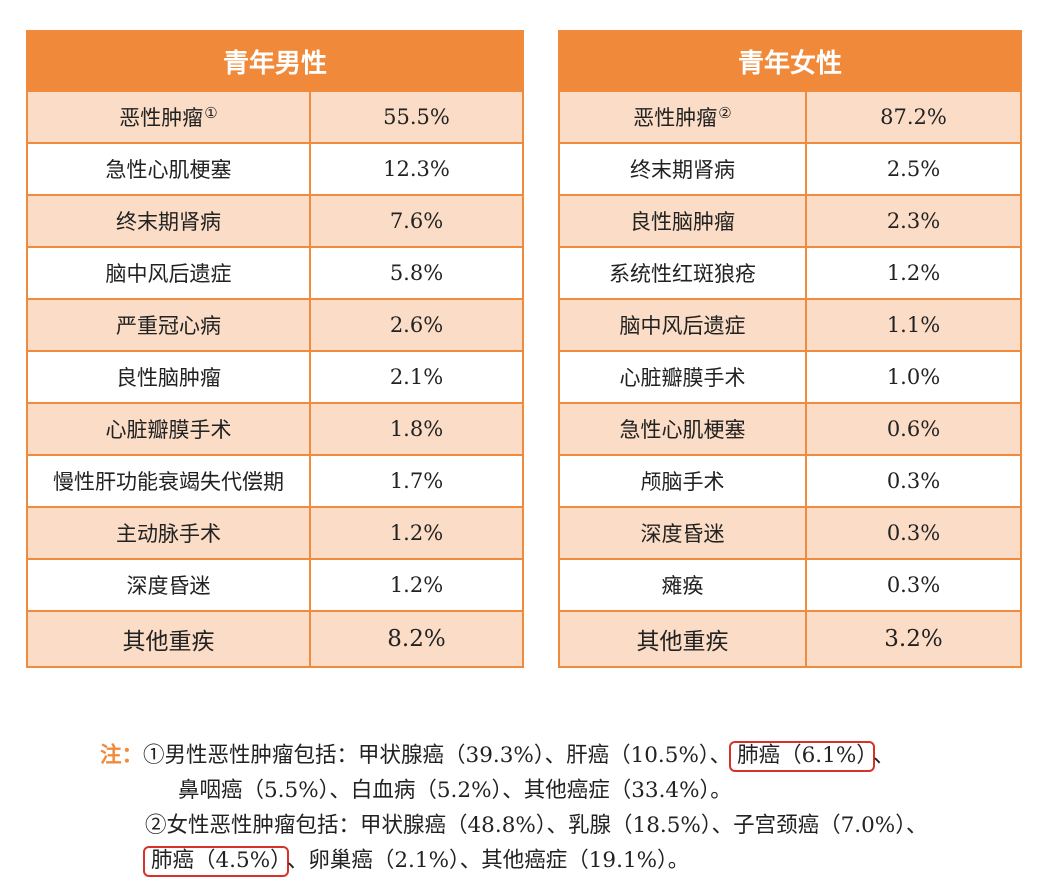  I want to click on table-row: 其他重疾 8.2%, so click(275, 638).